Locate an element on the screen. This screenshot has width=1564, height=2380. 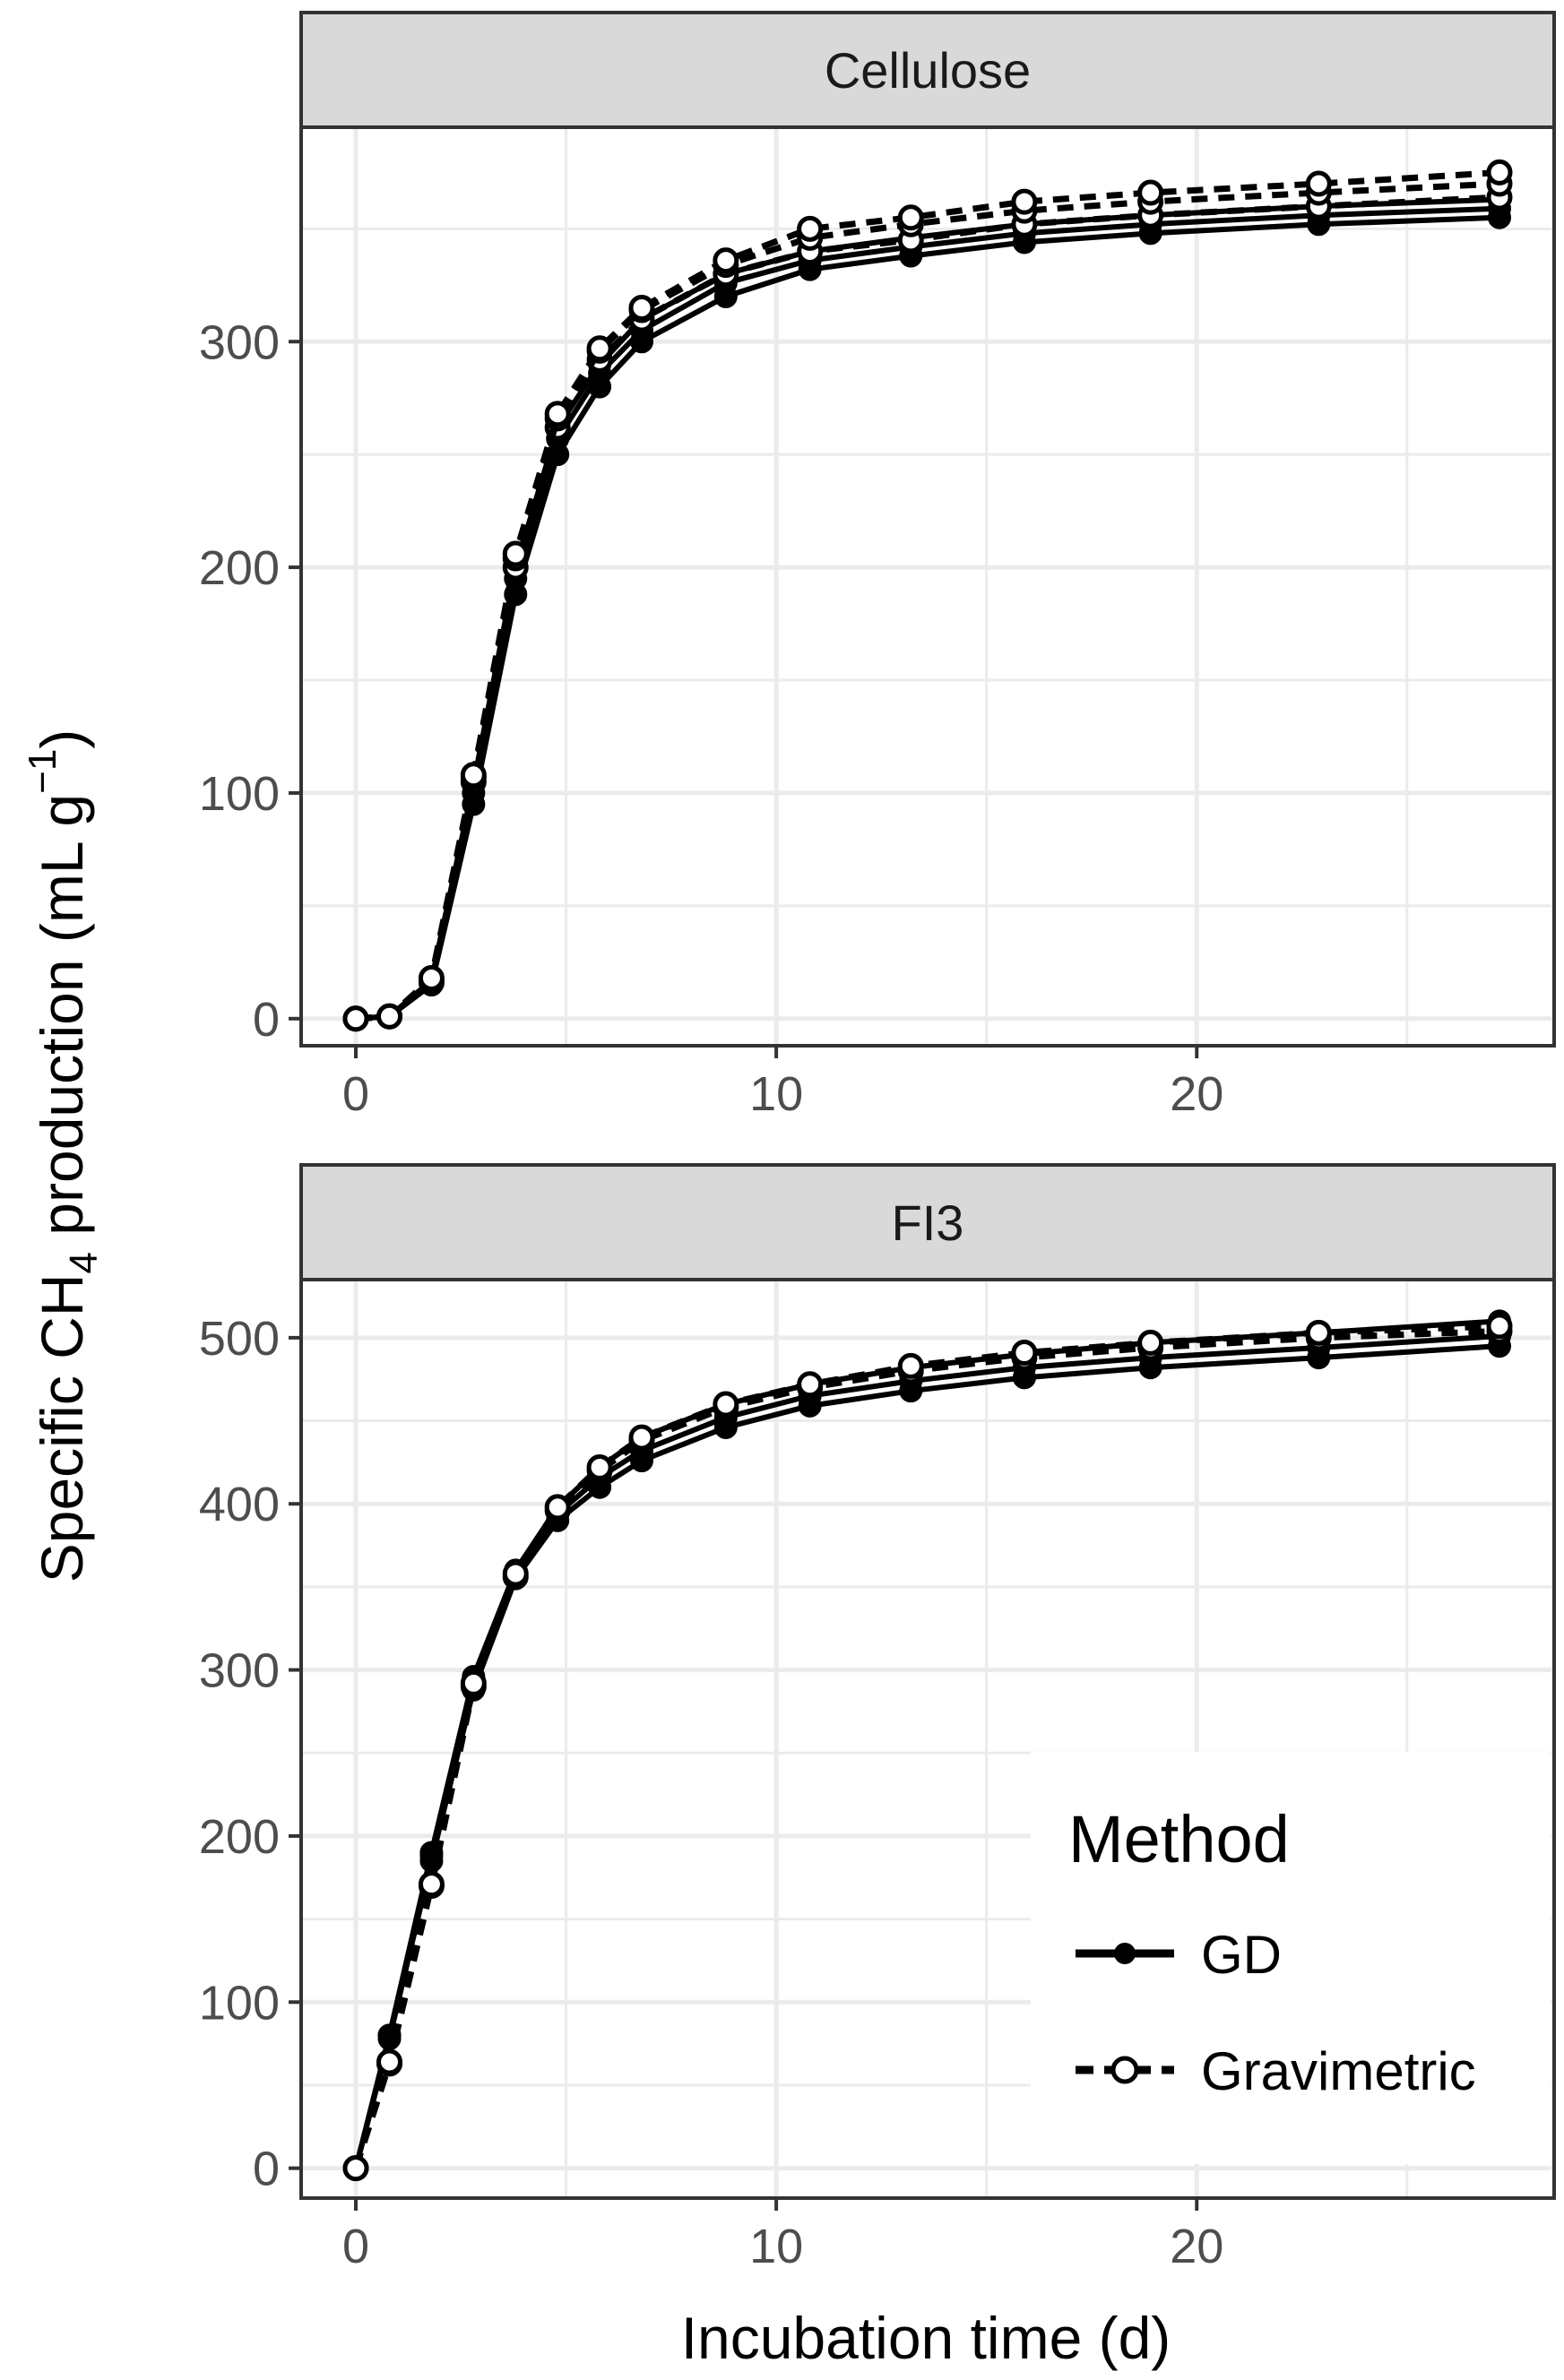
panel-strip is located at coordinates (927, 70).